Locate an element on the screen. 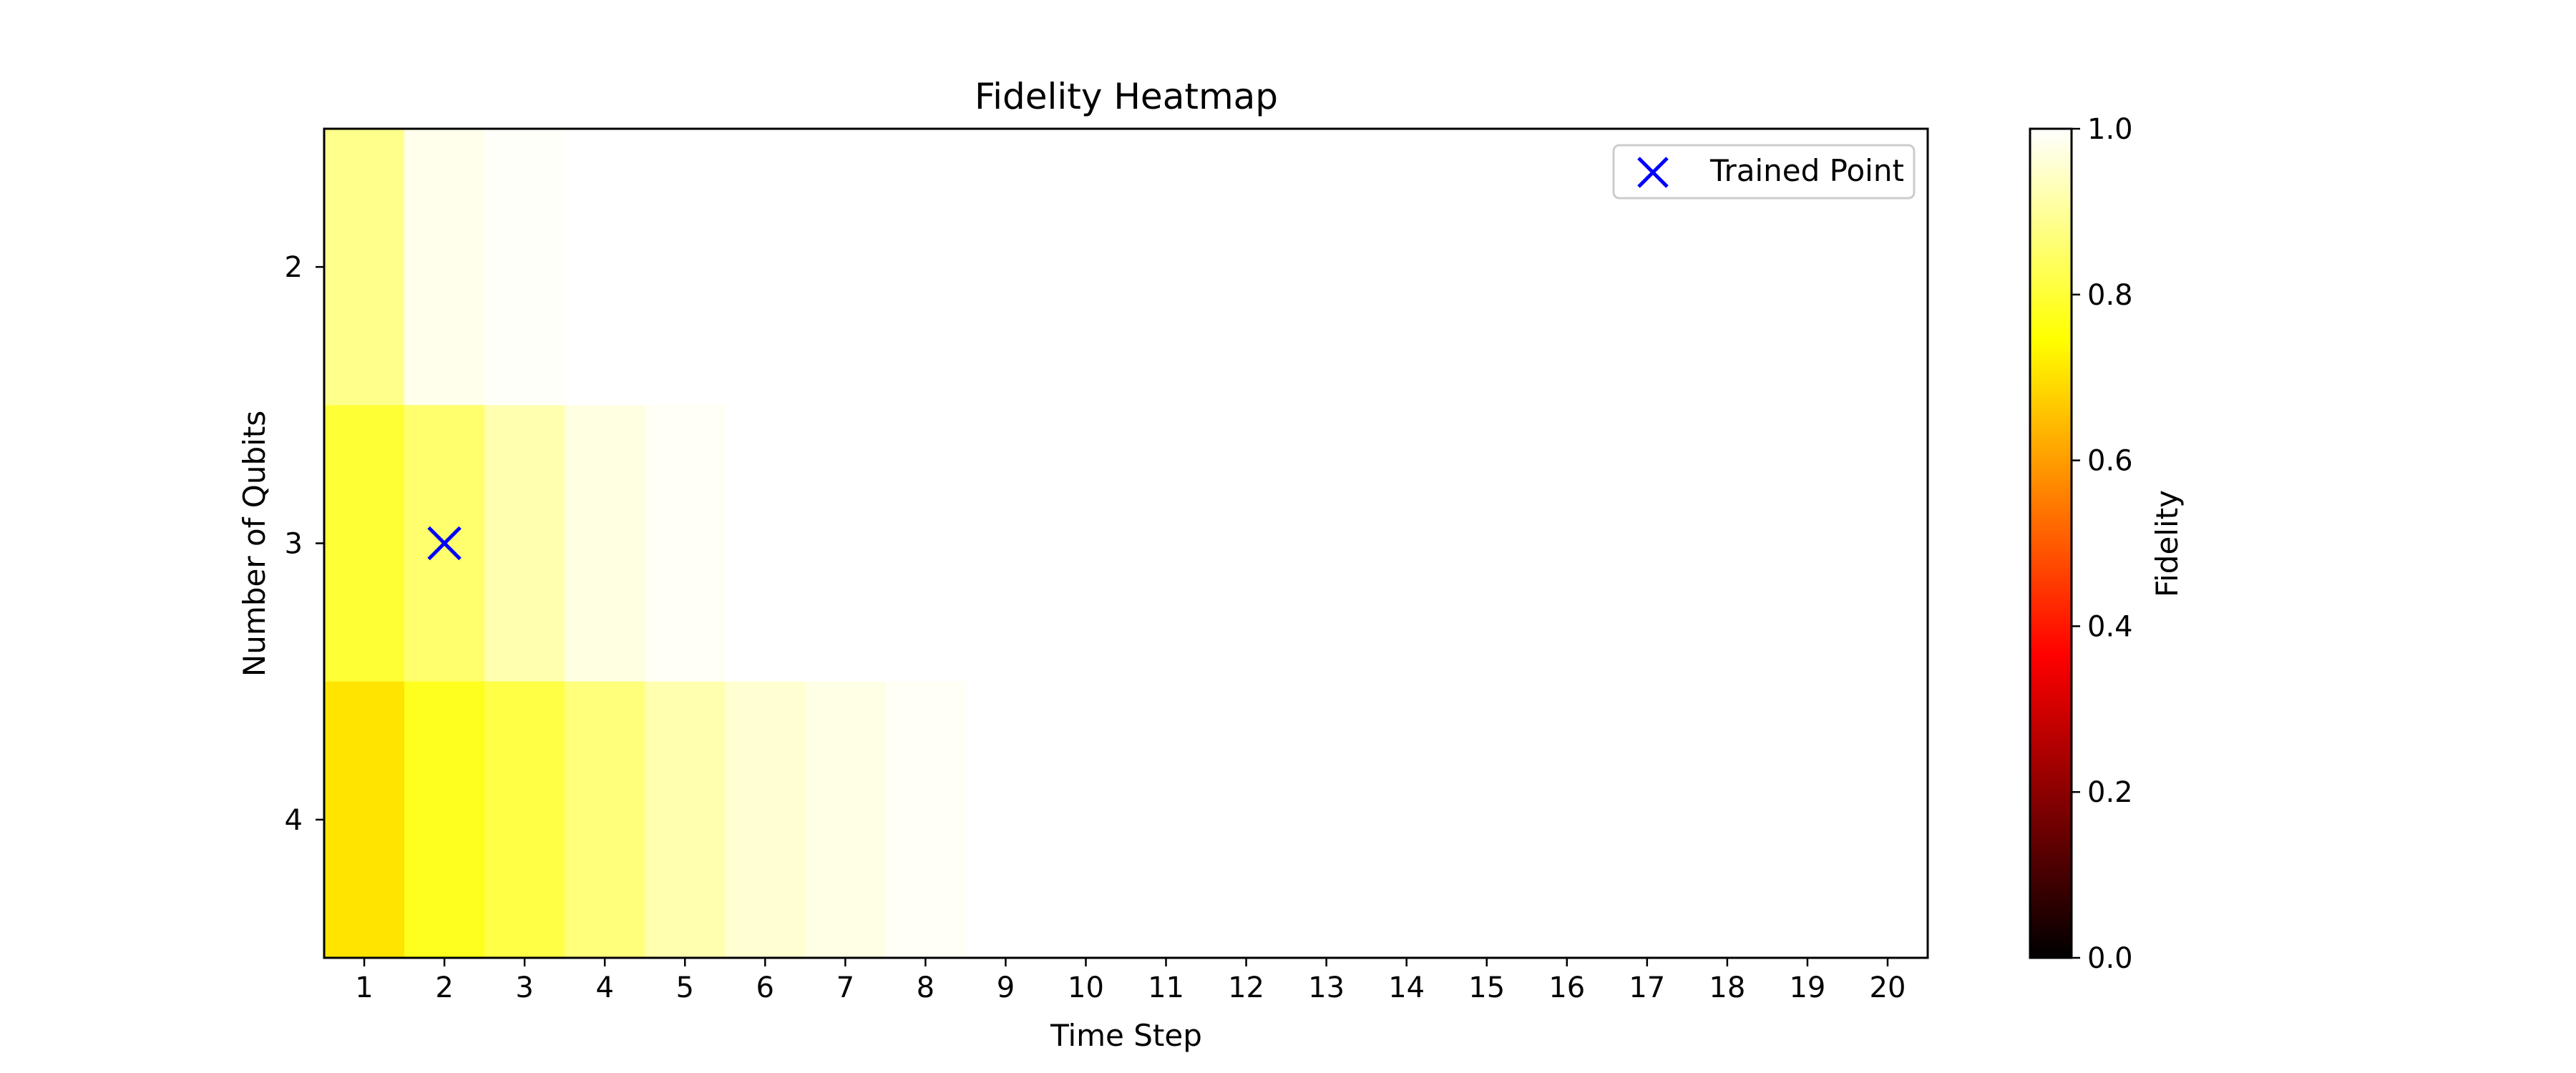 This screenshot has height=1073, width=2576. trained-point-marker is located at coordinates (444, 543).